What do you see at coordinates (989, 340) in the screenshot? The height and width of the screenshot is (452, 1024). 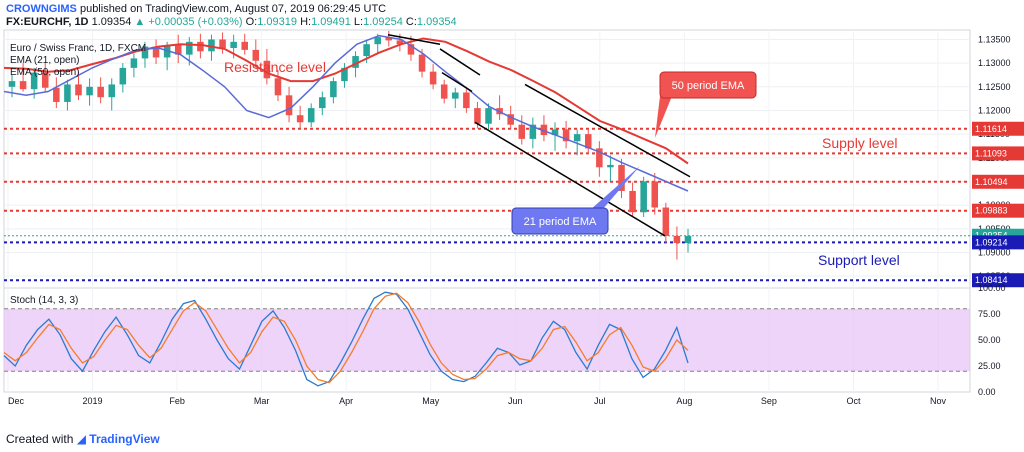 I see `stoch-tick-label: 50.00` at bounding box center [989, 340].